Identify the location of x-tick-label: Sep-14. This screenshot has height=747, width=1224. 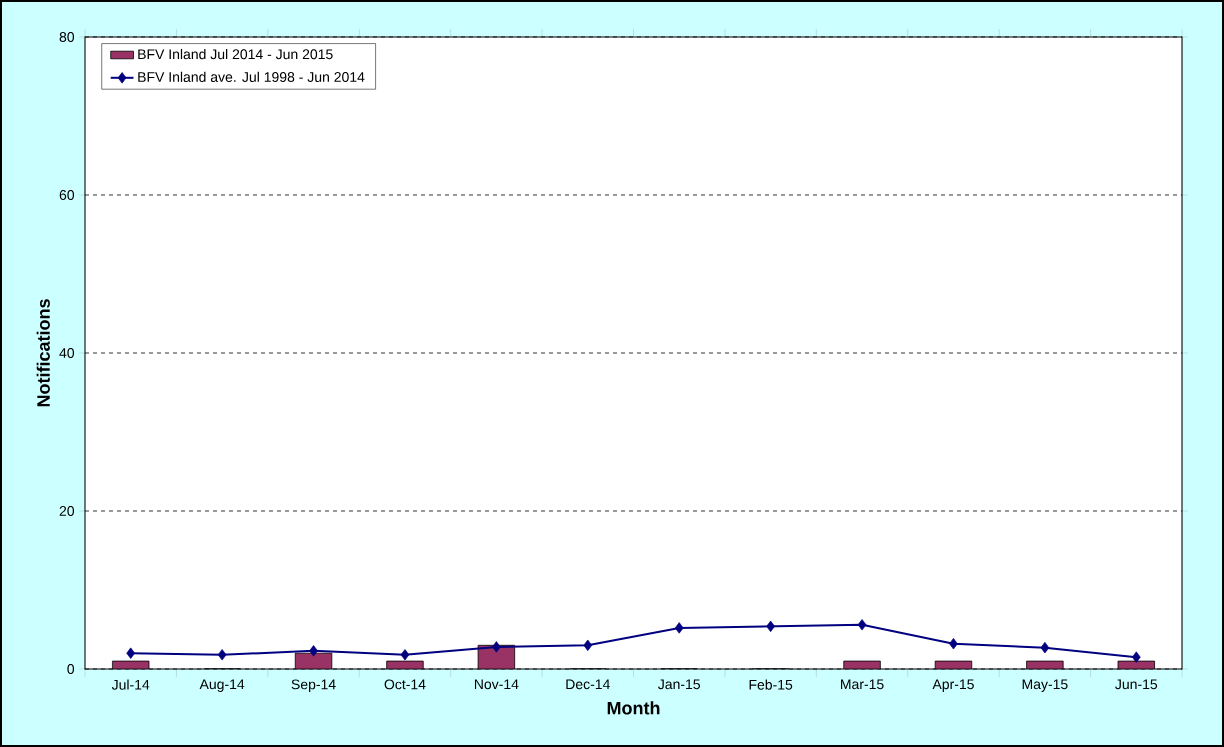
(313, 686).